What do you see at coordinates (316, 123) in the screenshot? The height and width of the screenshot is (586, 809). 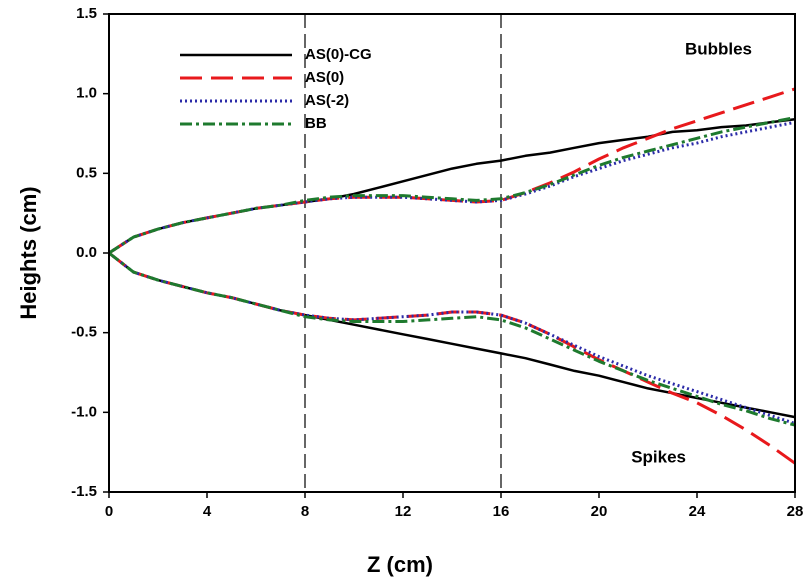 I see `legend-label: BB` at bounding box center [316, 123].